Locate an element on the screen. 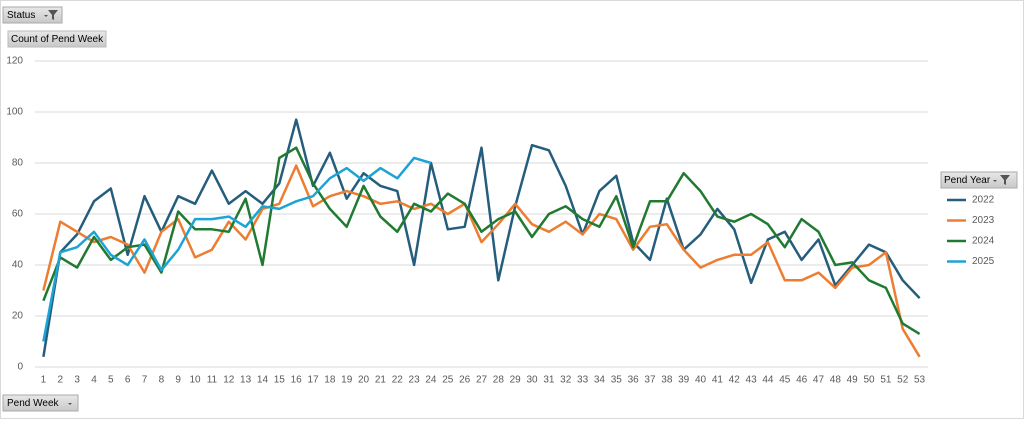  values-label: Count of Pend Week is located at coordinates (57, 39).